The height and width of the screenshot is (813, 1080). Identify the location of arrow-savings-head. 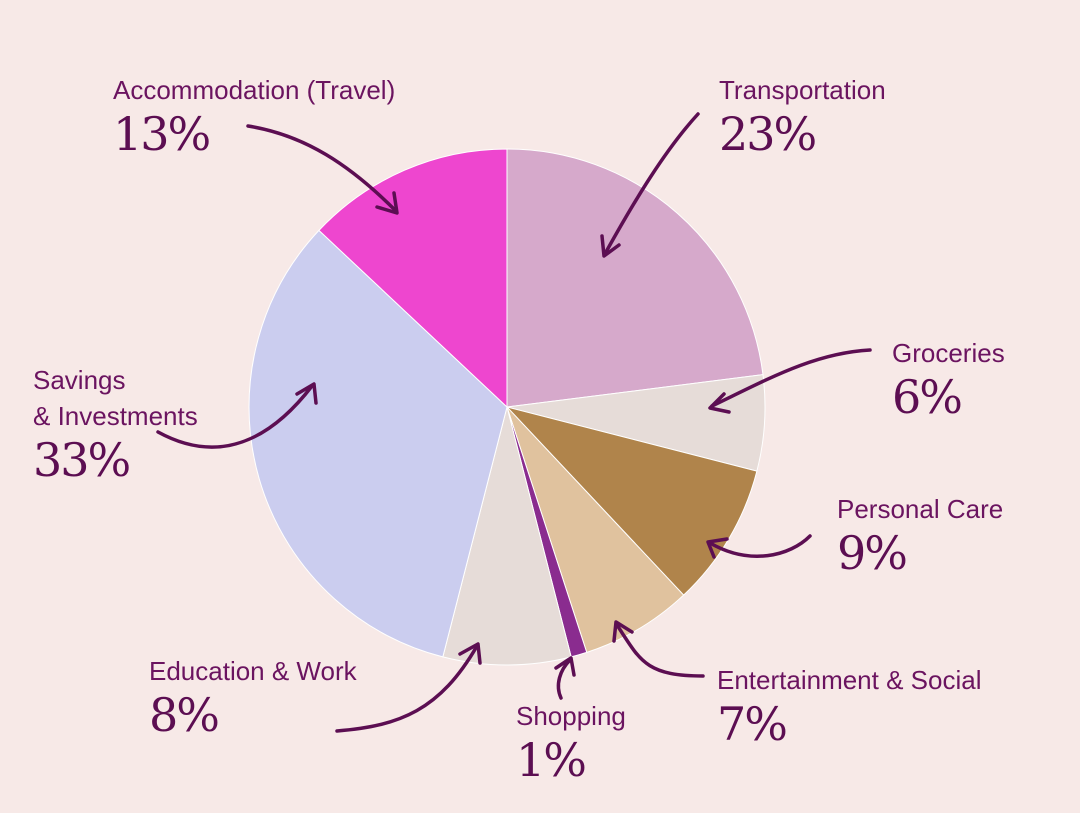
(306, 393).